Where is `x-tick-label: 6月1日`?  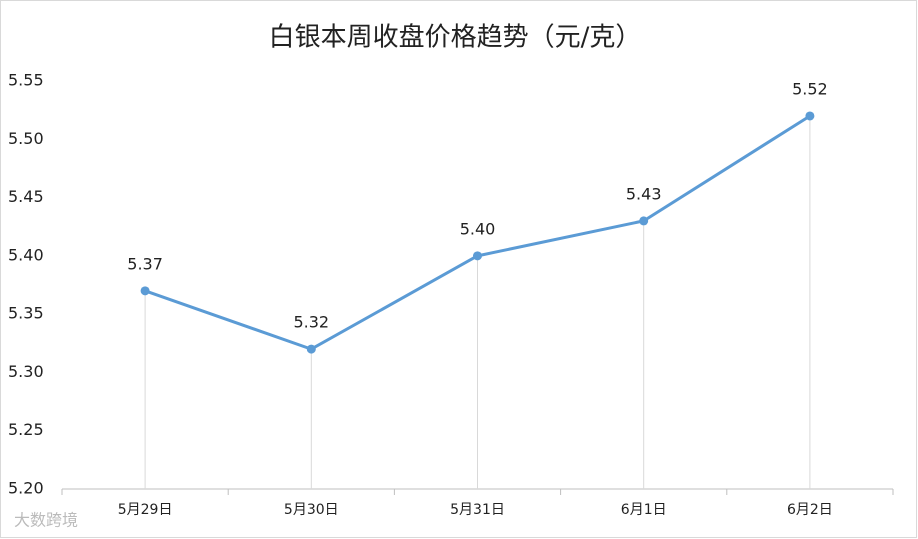
x-tick-label: 6月1日 is located at coordinates (644, 510).